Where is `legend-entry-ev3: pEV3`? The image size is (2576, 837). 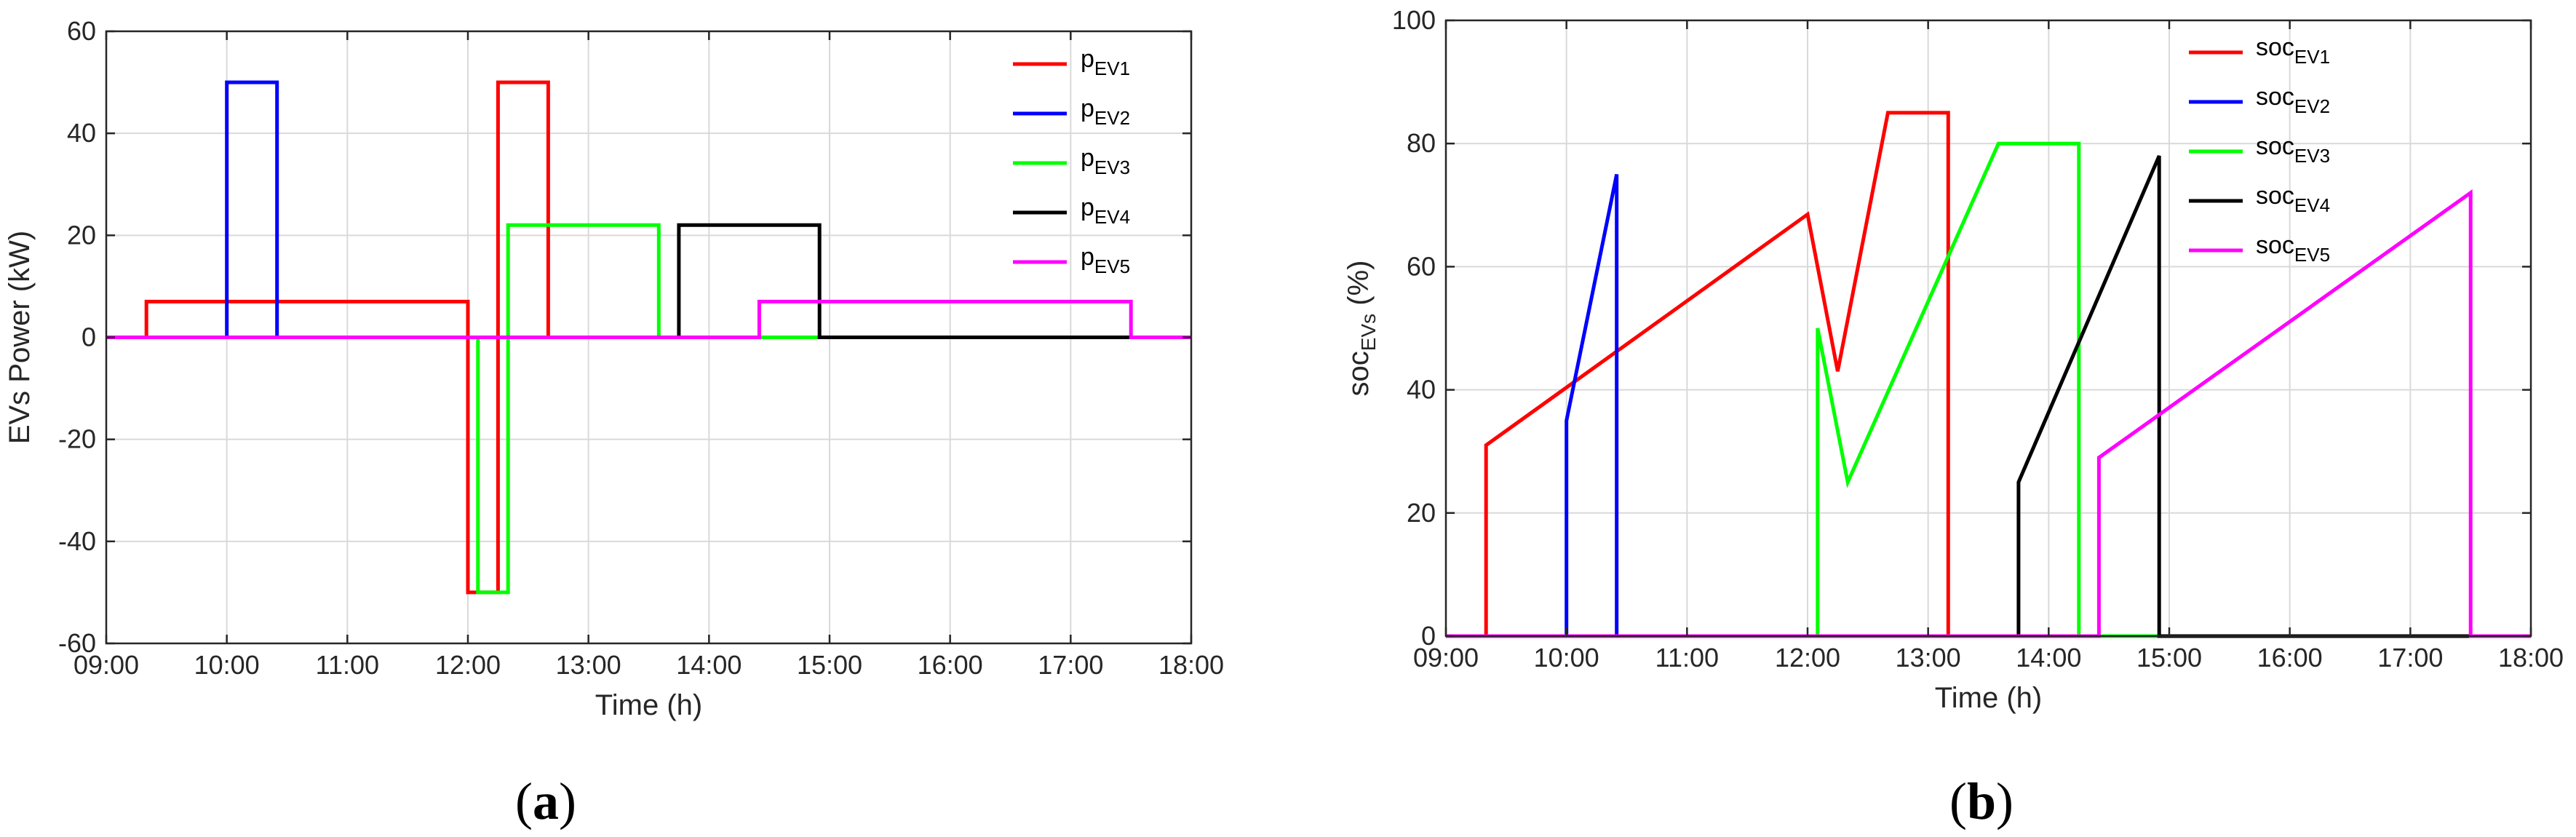
legend-entry-ev3: pEV3 is located at coordinates (1105, 161).